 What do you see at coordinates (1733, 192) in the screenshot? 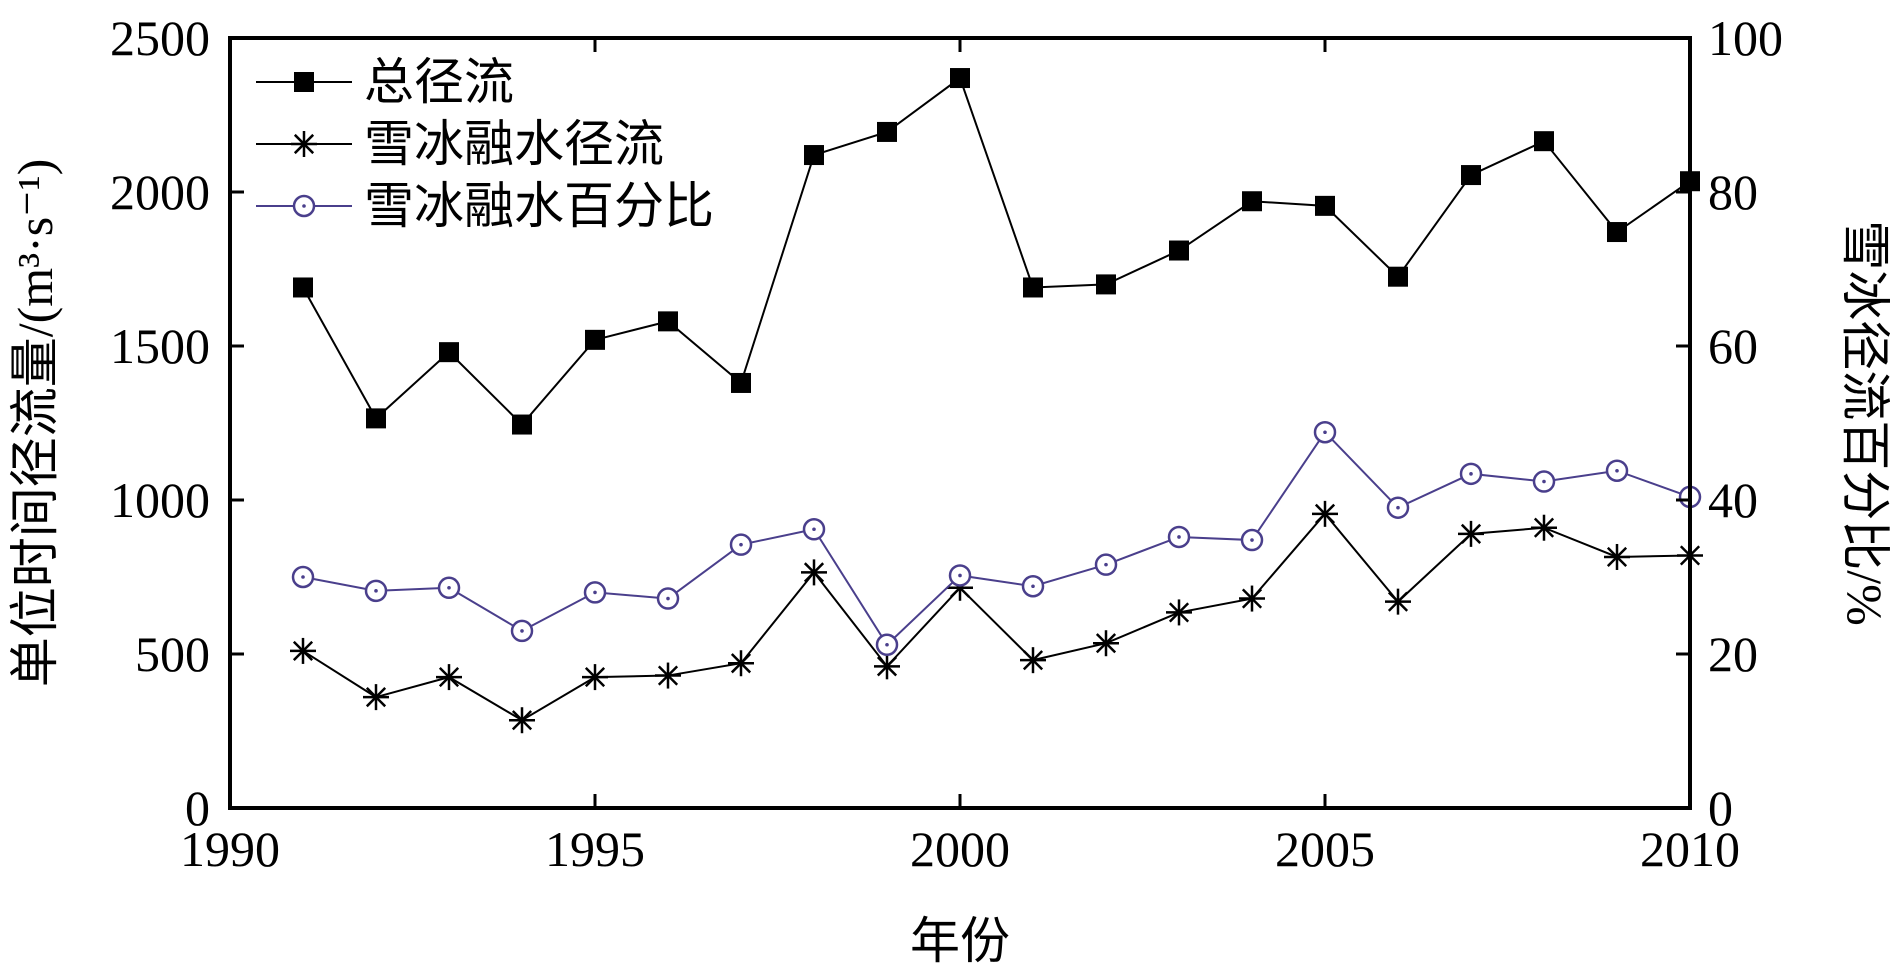
I see `right-y-tick-label-80: 80` at bounding box center [1733, 192].